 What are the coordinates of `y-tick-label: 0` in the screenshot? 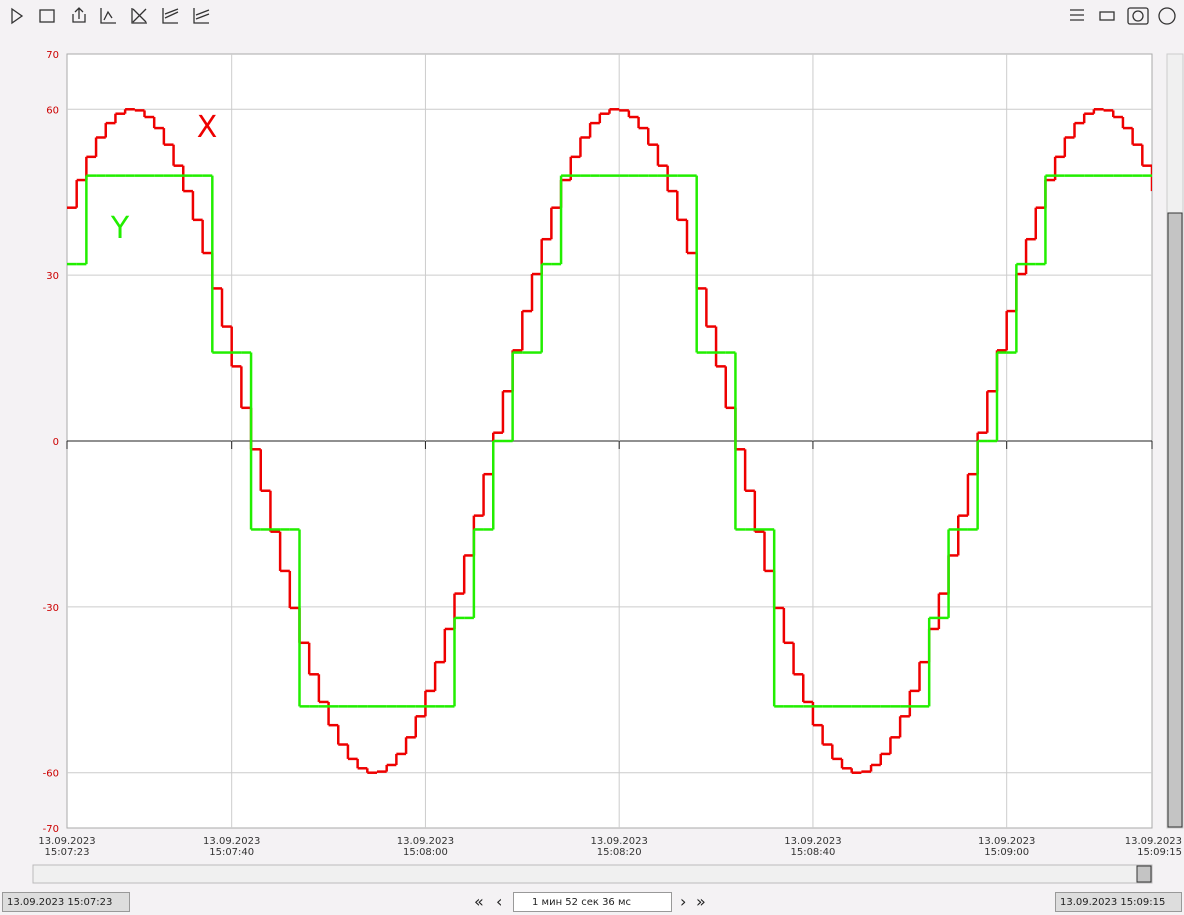 It's located at (56, 442).